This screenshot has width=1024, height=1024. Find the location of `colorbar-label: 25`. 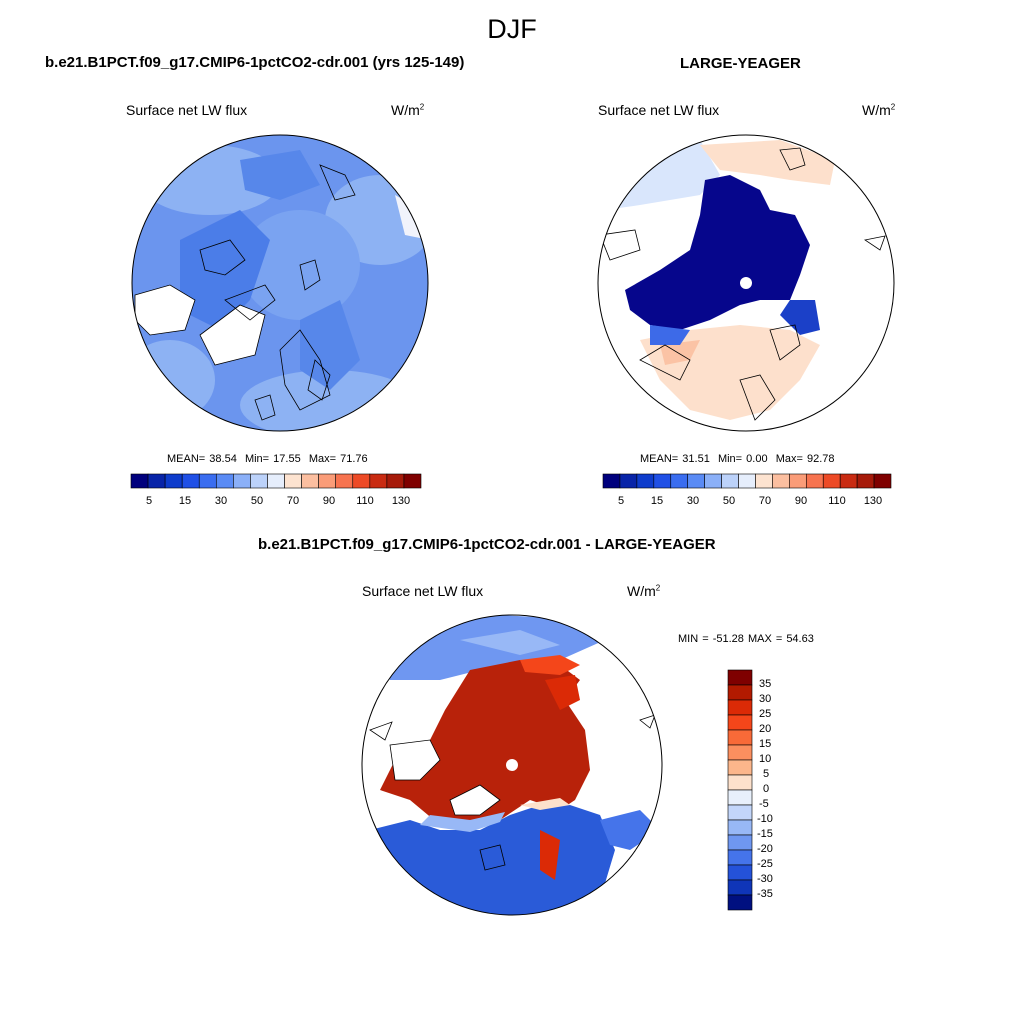

colorbar-label: 25 is located at coordinates (765, 714).